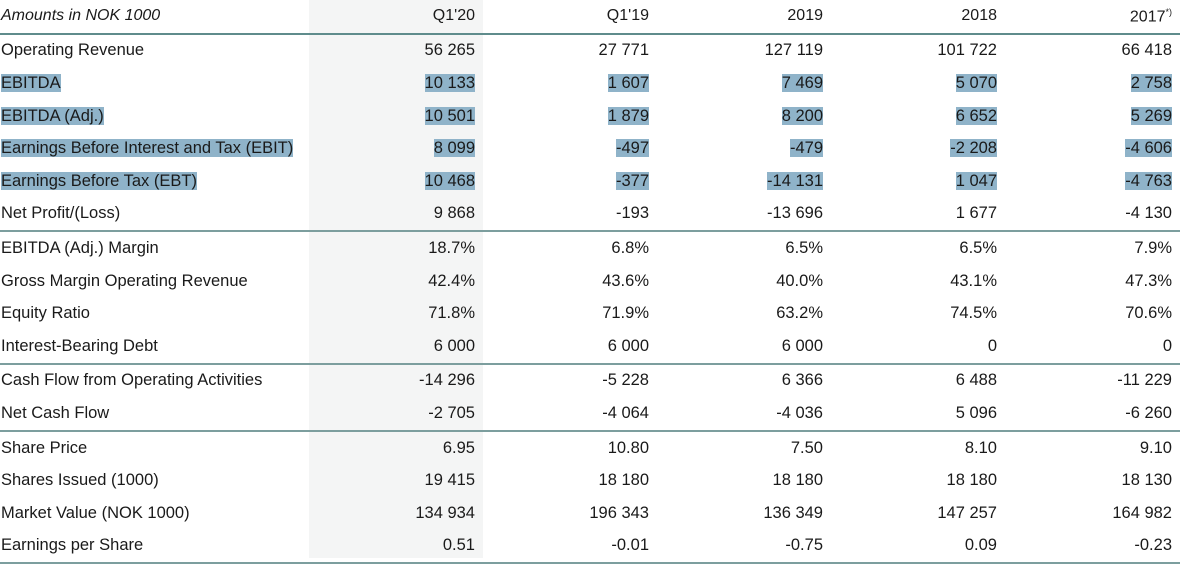 The width and height of the screenshot is (1180, 564). Describe the element at coordinates (80, 247) in the screenshot. I see `row-label: EBITDA (Adj.) Margin` at that location.